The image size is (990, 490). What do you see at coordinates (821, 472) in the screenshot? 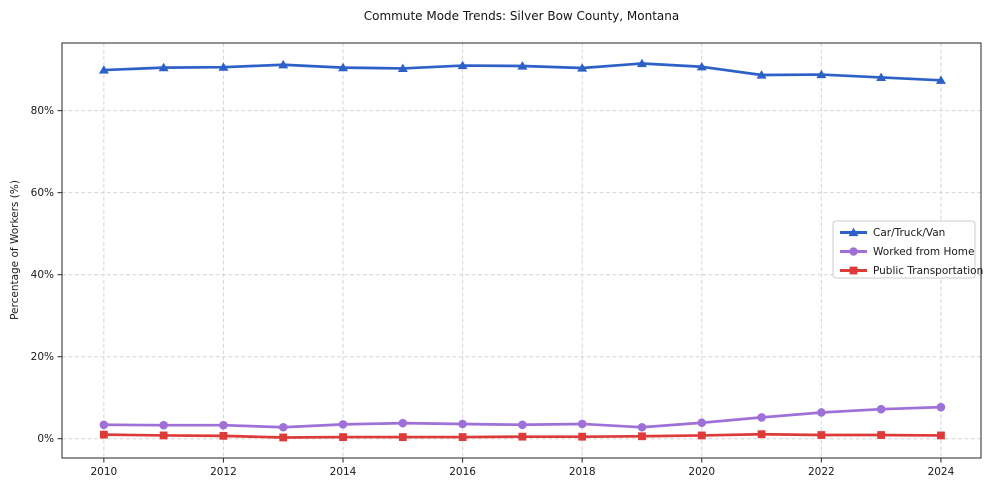
I see `x-tick-label: 2022` at bounding box center [821, 472].